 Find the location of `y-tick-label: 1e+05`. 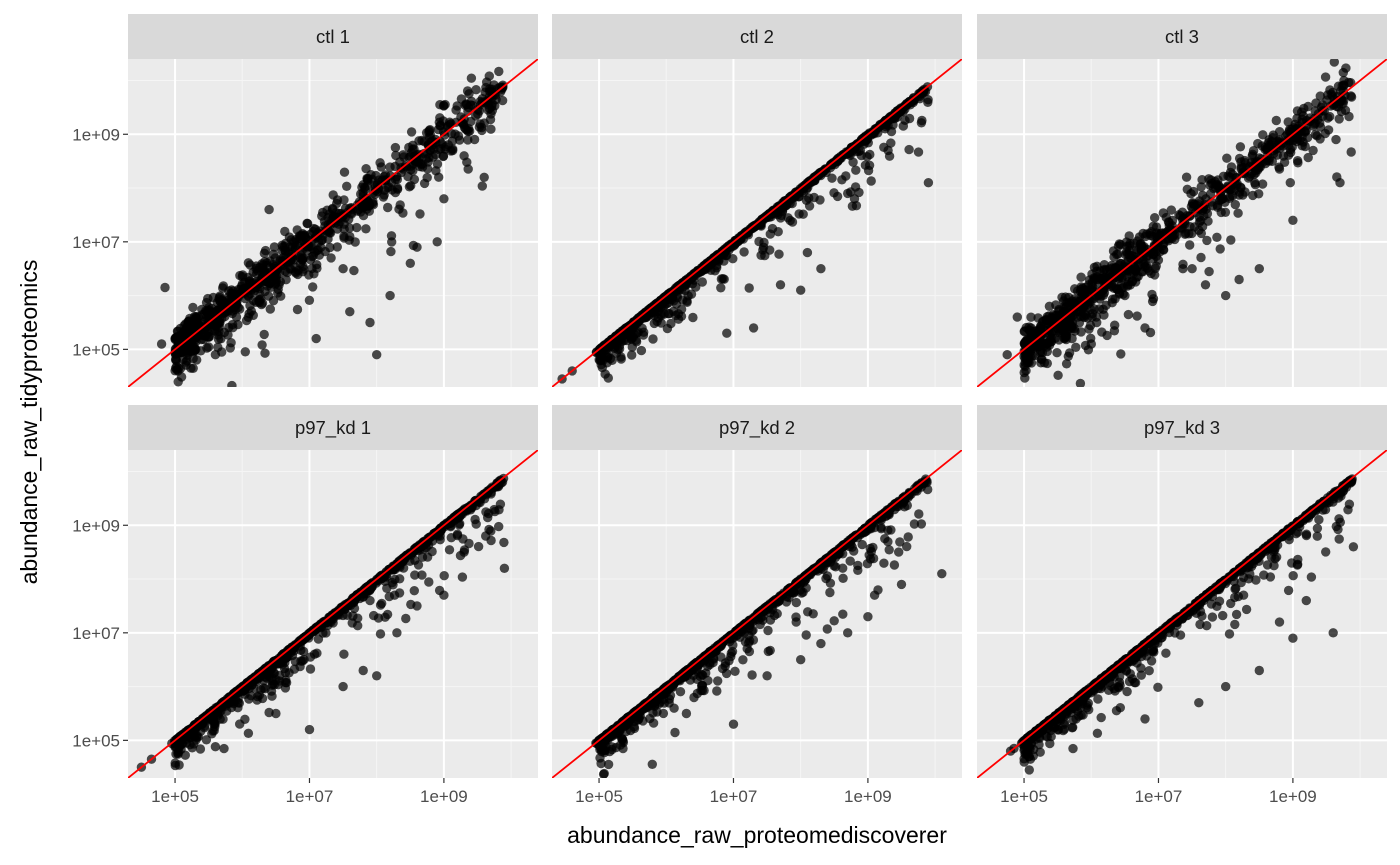

y-tick-label: 1e+05 is located at coordinates (96, 349).